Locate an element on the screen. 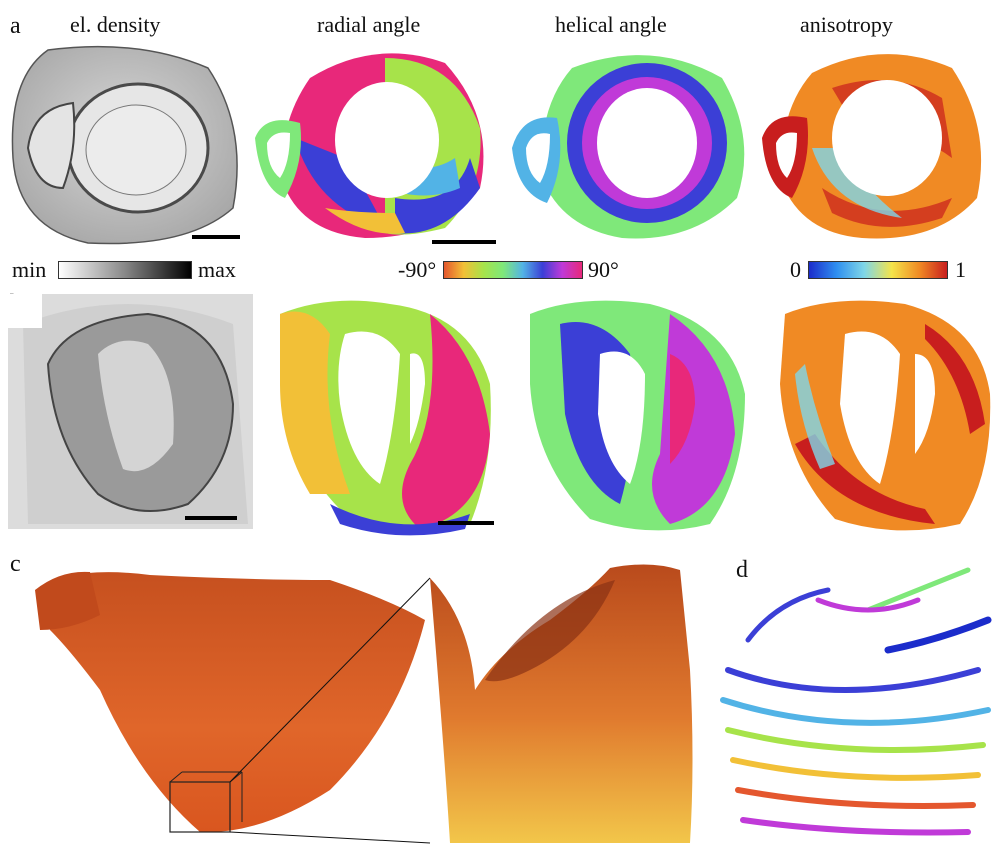 Image resolution: width=995 pixels, height=845 pixels. panel-letter-a: a is located at coordinates (15, 26).